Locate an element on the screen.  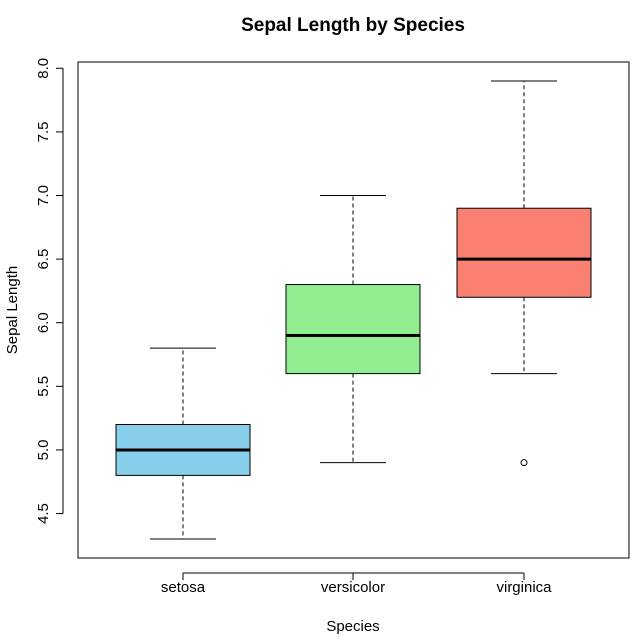
y-tick-label: 7.5 is located at coordinates (43, 131).